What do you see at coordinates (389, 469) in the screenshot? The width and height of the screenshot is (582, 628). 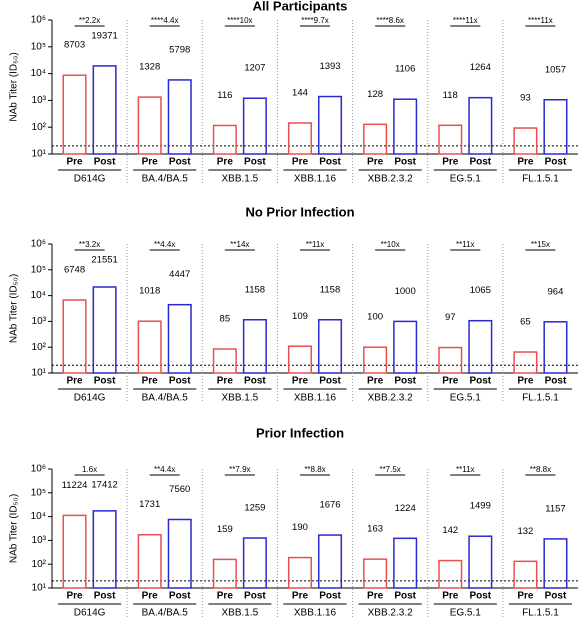 I see `comparison-label: **7.5x` at bounding box center [389, 469].